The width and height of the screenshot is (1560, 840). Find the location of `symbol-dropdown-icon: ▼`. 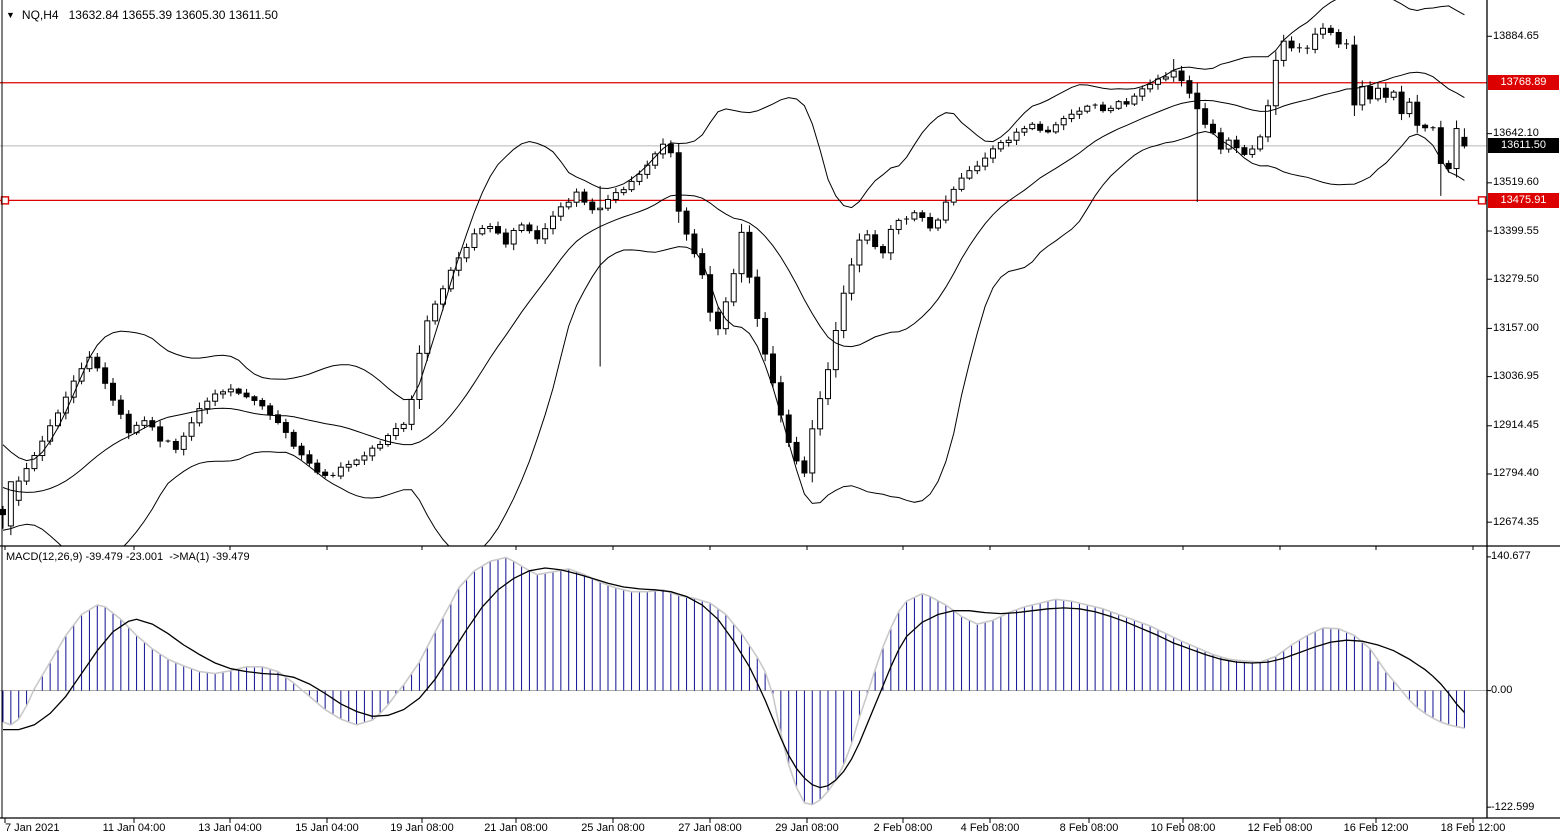

symbol-dropdown-icon: ▼ is located at coordinates (10, 15).